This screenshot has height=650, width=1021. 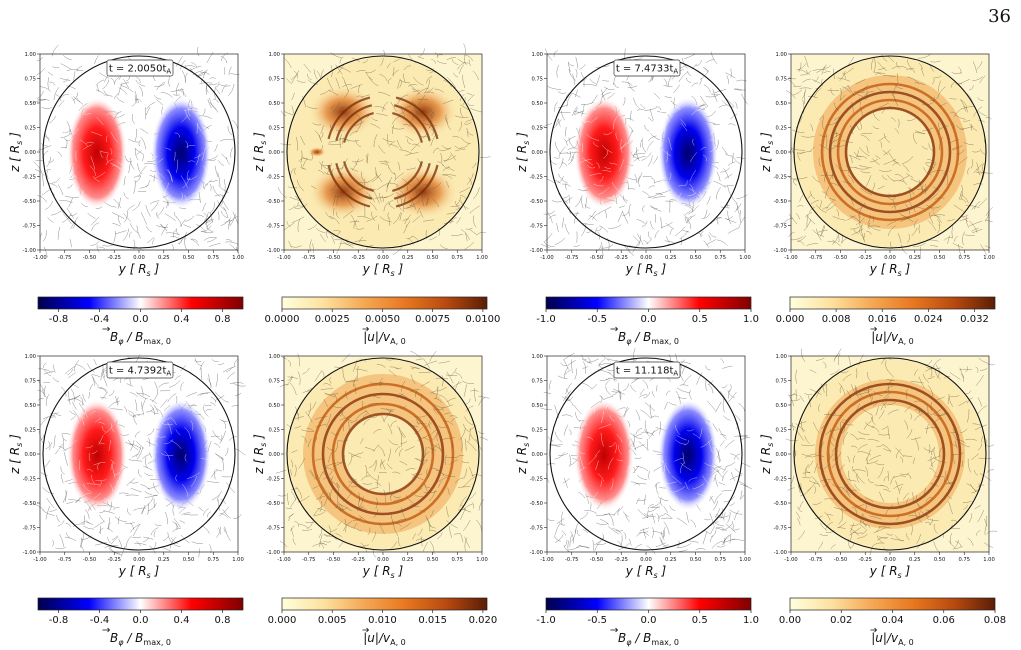 What do you see at coordinates (140, 321) in the screenshot?
I see `bphi-colorbar: -0.8 -0.4 0.0 0.4 0.8 Bφ / Bmax, 0` at bounding box center [140, 321].